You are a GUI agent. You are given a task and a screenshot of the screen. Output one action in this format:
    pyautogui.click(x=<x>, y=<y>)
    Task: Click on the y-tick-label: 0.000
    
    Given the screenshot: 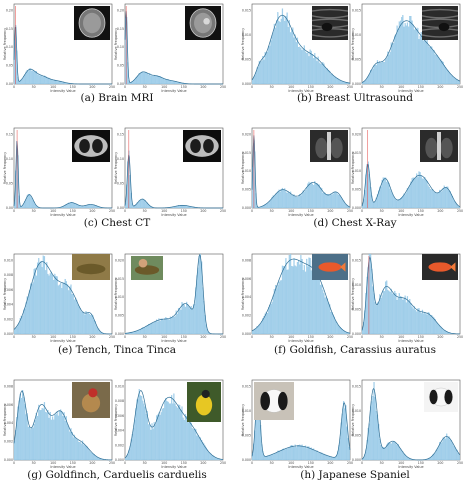 What is the action you would take?
    pyautogui.click(x=119, y=334)
    